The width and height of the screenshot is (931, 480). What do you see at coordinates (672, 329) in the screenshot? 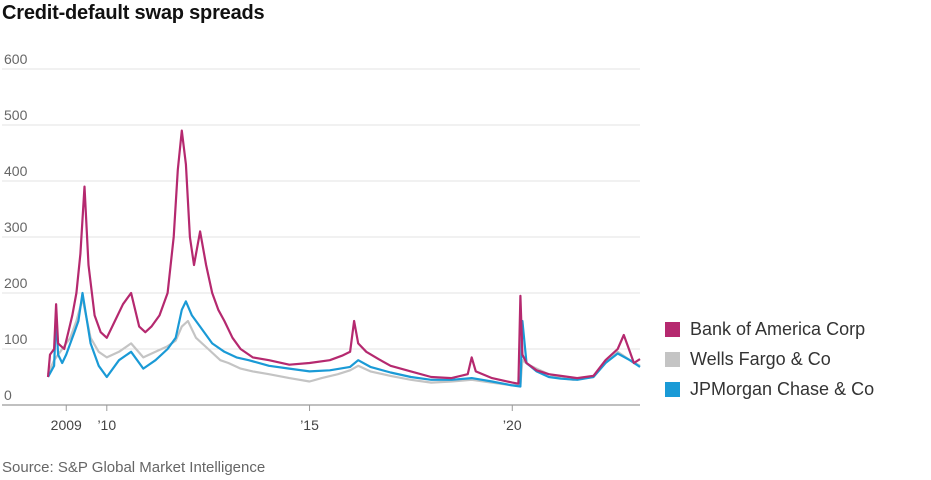
I see `legend-swatch-bank-of-america` at bounding box center [672, 329].